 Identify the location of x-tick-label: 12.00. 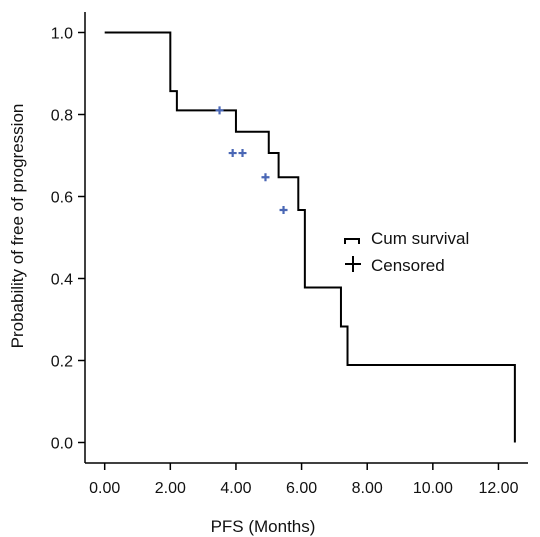
(498, 488).